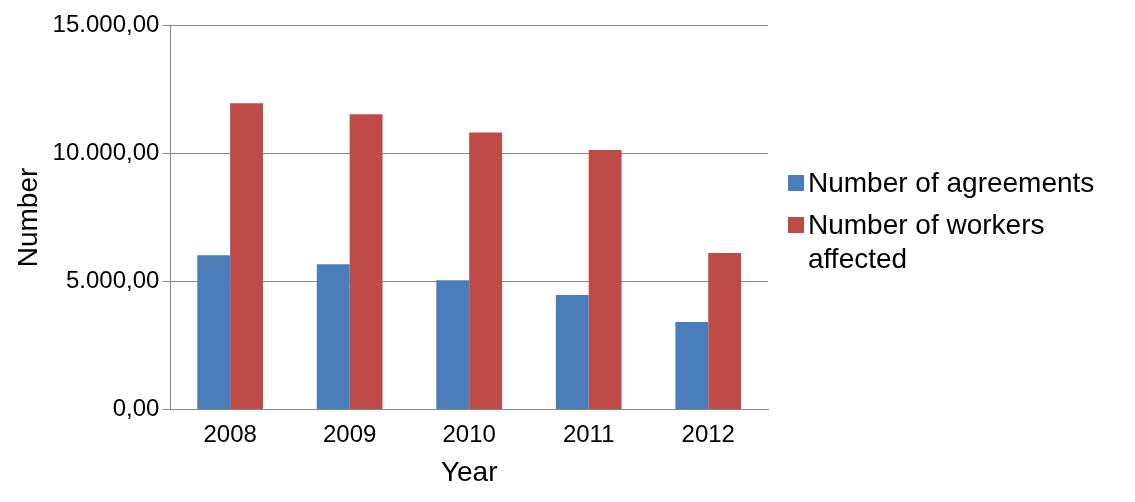 The width and height of the screenshot is (1135, 502). What do you see at coordinates (349, 433) in the screenshot?
I see `x-tick-label: 2009` at bounding box center [349, 433].